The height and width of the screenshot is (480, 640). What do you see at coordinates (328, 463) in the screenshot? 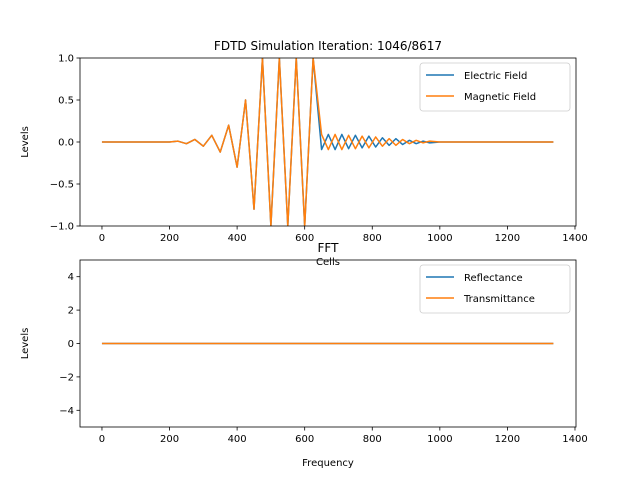
I see `x-axis-label: Frequency` at bounding box center [328, 463].